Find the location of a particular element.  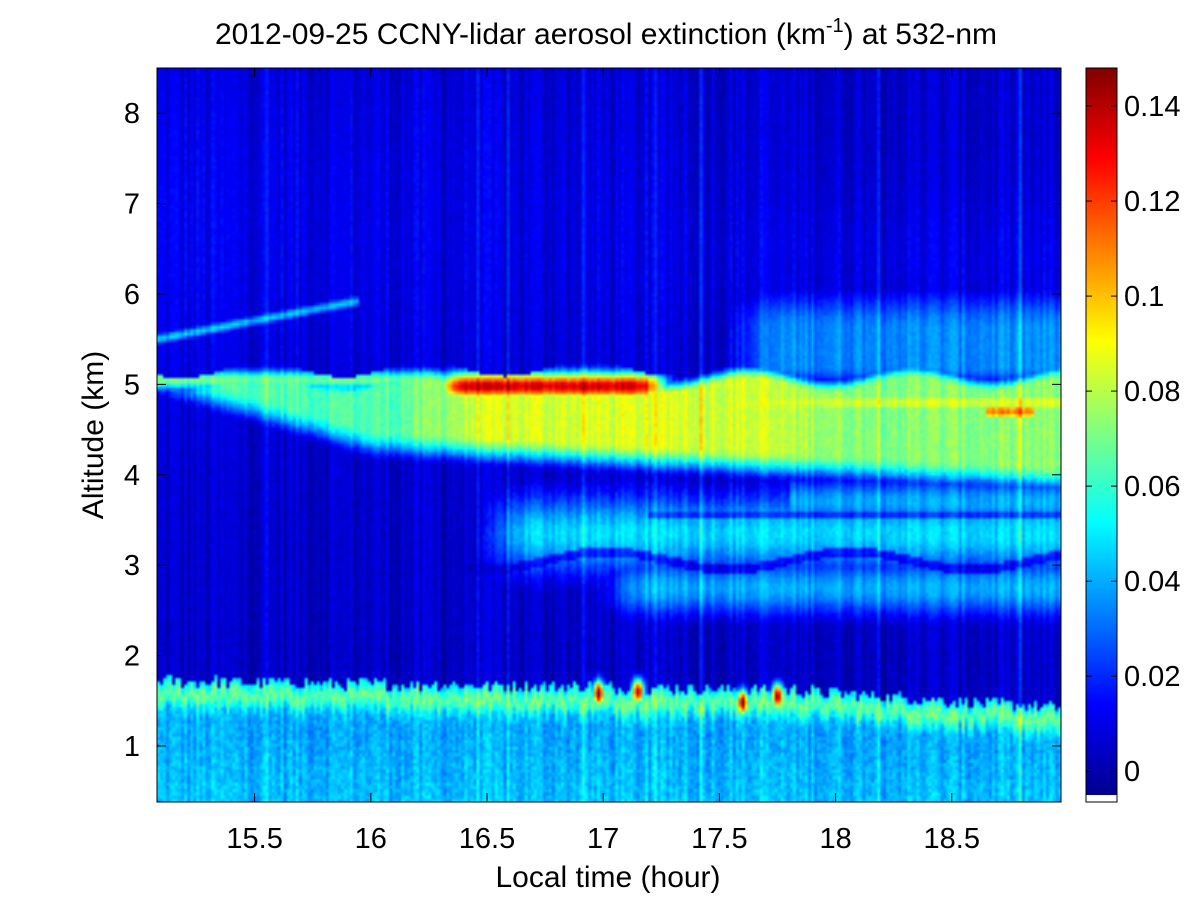

colorbar-tick-label: 0.14 is located at coordinates (1152, 107).